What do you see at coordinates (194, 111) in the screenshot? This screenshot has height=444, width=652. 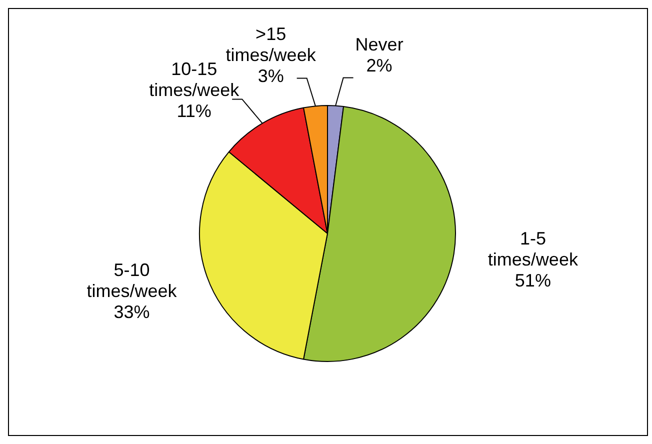 I see `data-label: 11%` at bounding box center [194, 111].